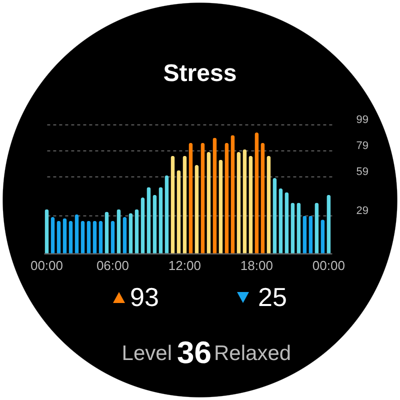  Describe the element at coordinates (362, 211) in the screenshot. I see `y-tick-label: 29` at that location.